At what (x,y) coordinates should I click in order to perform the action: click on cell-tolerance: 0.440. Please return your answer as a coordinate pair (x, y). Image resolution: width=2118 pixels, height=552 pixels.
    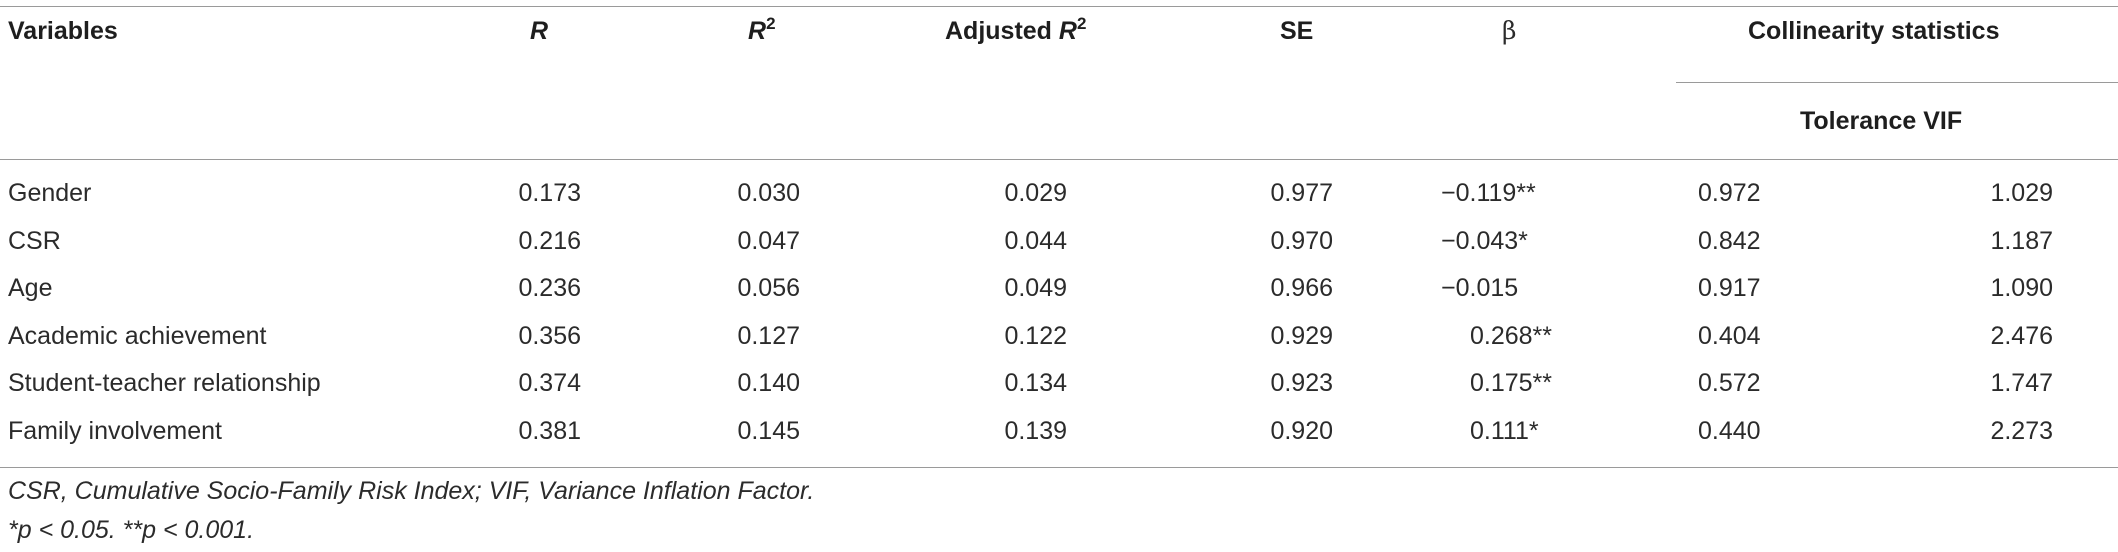
    Looking at the image, I should click on (1729, 430).